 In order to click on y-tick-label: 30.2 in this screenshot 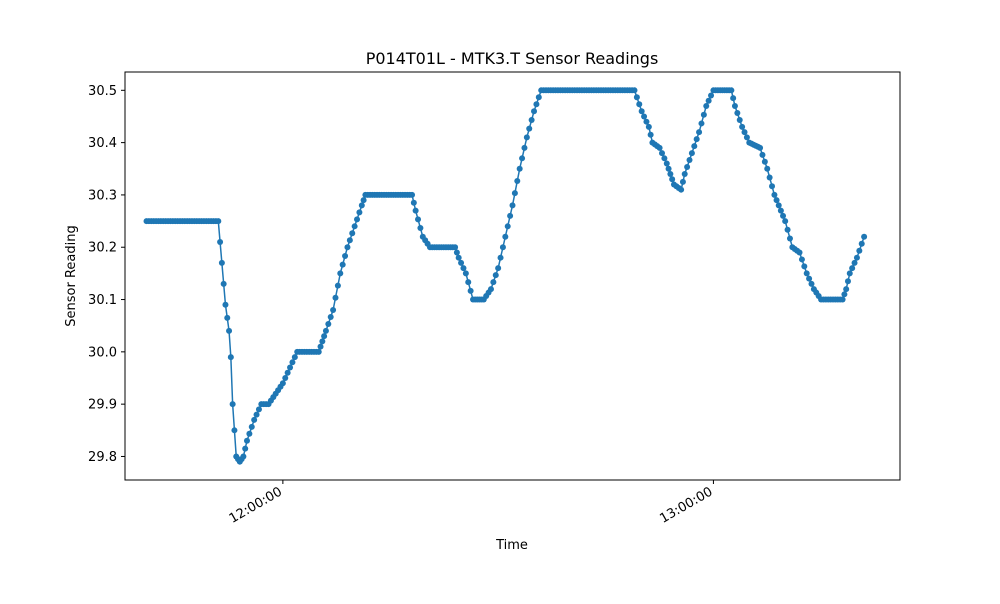, I will do `click(102, 248)`.